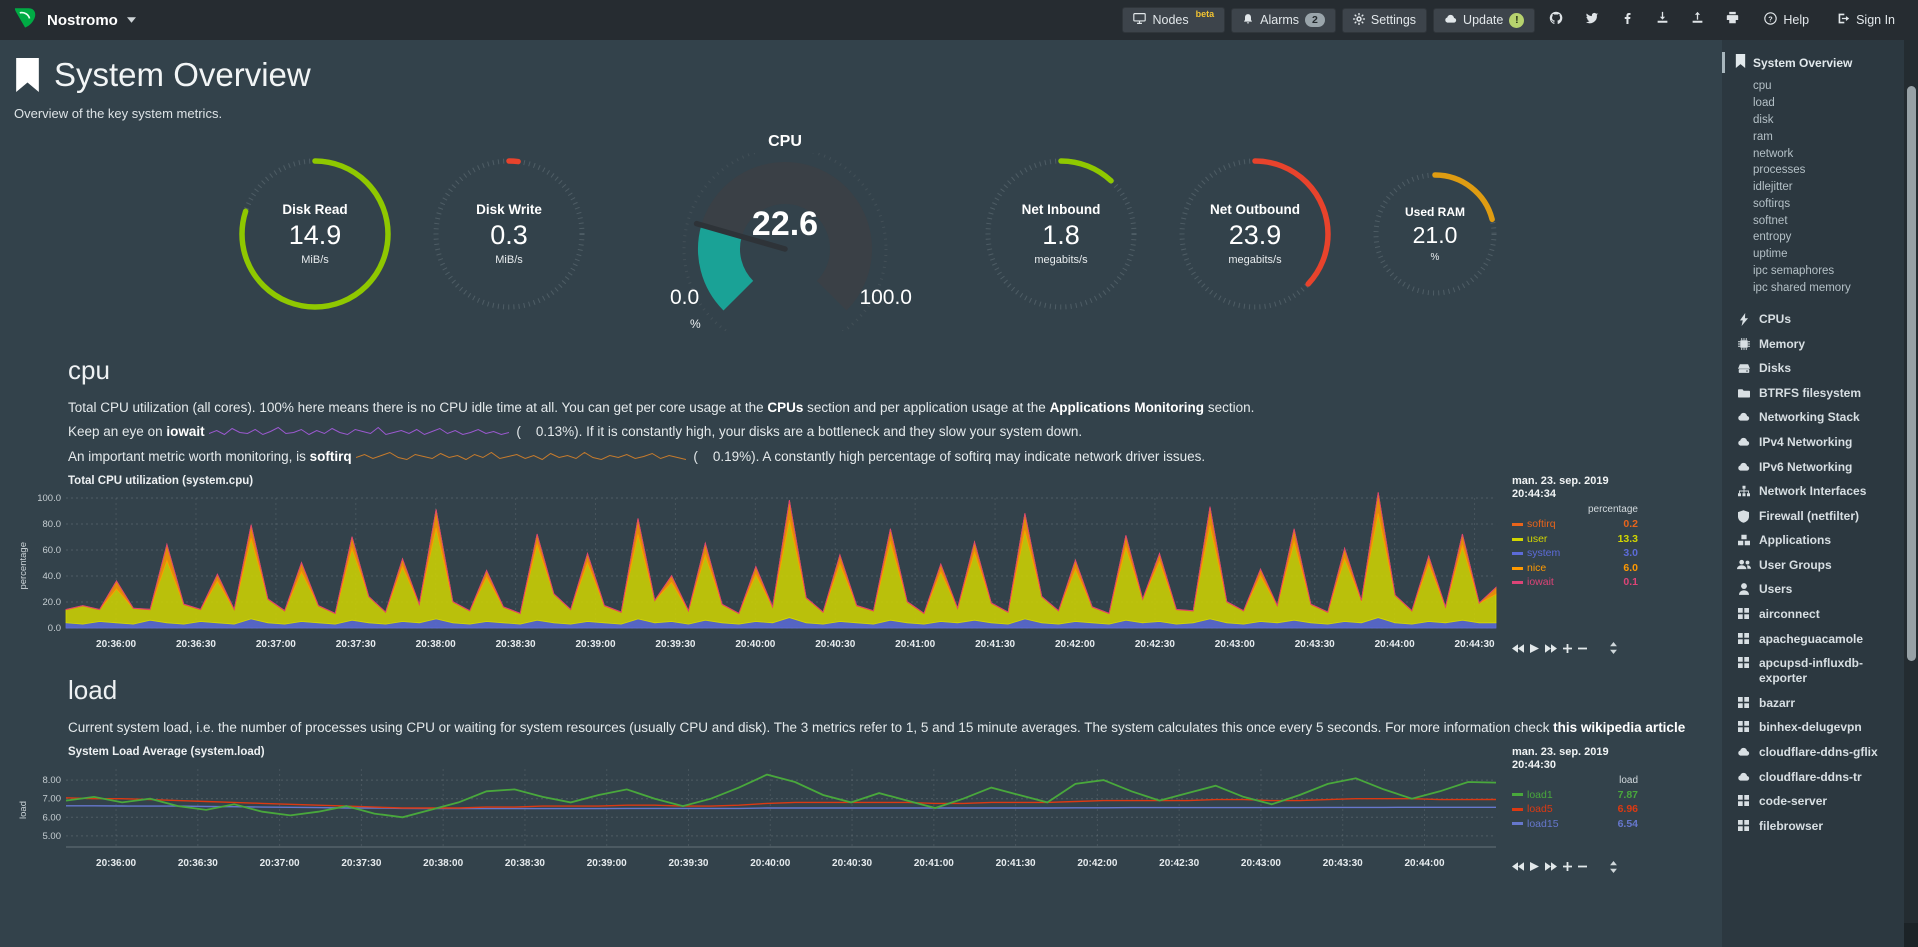 This screenshot has height=947, width=1918. I want to click on iowait-sparkline, so click(358, 432).